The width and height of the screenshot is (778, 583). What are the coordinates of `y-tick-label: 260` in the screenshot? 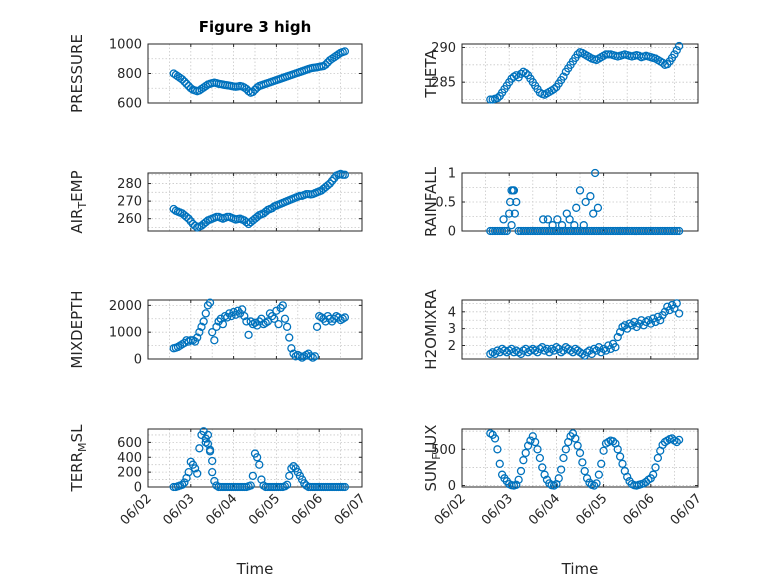 It's located at (129, 219).